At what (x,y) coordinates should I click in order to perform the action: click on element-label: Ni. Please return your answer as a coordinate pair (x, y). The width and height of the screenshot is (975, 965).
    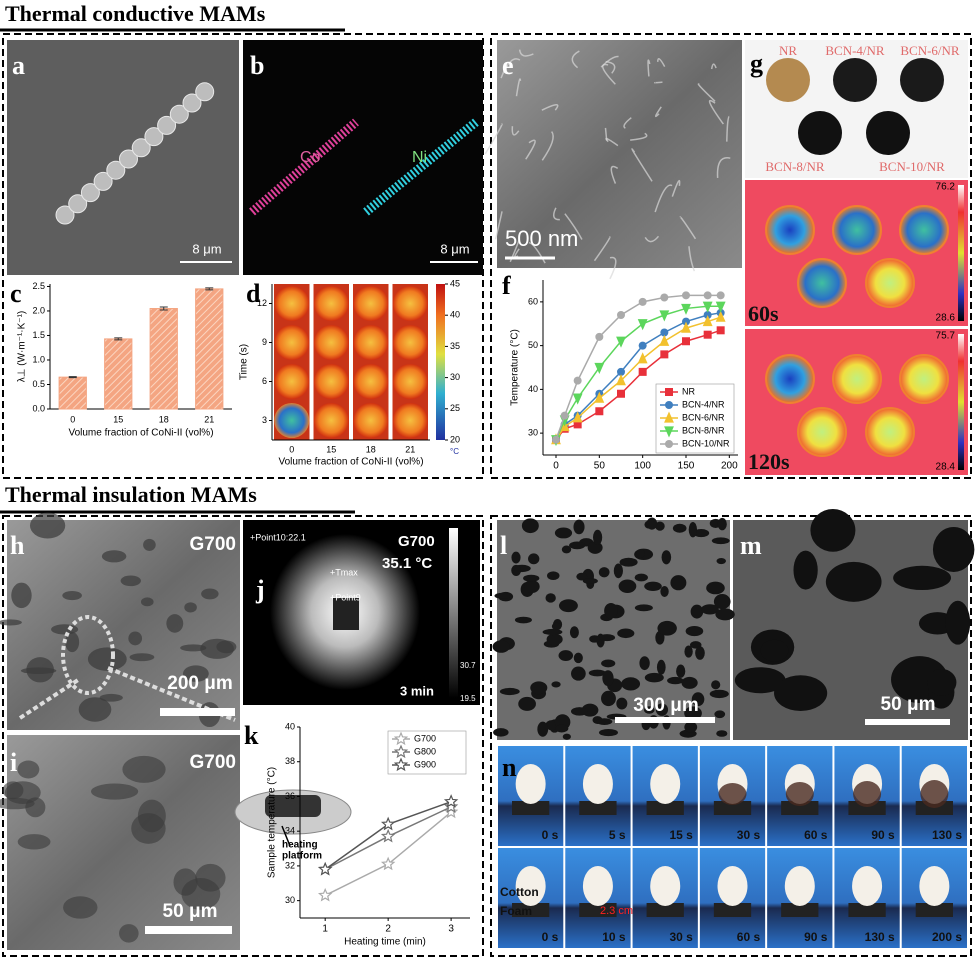
    Looking at the image, I should click on (419, 157).